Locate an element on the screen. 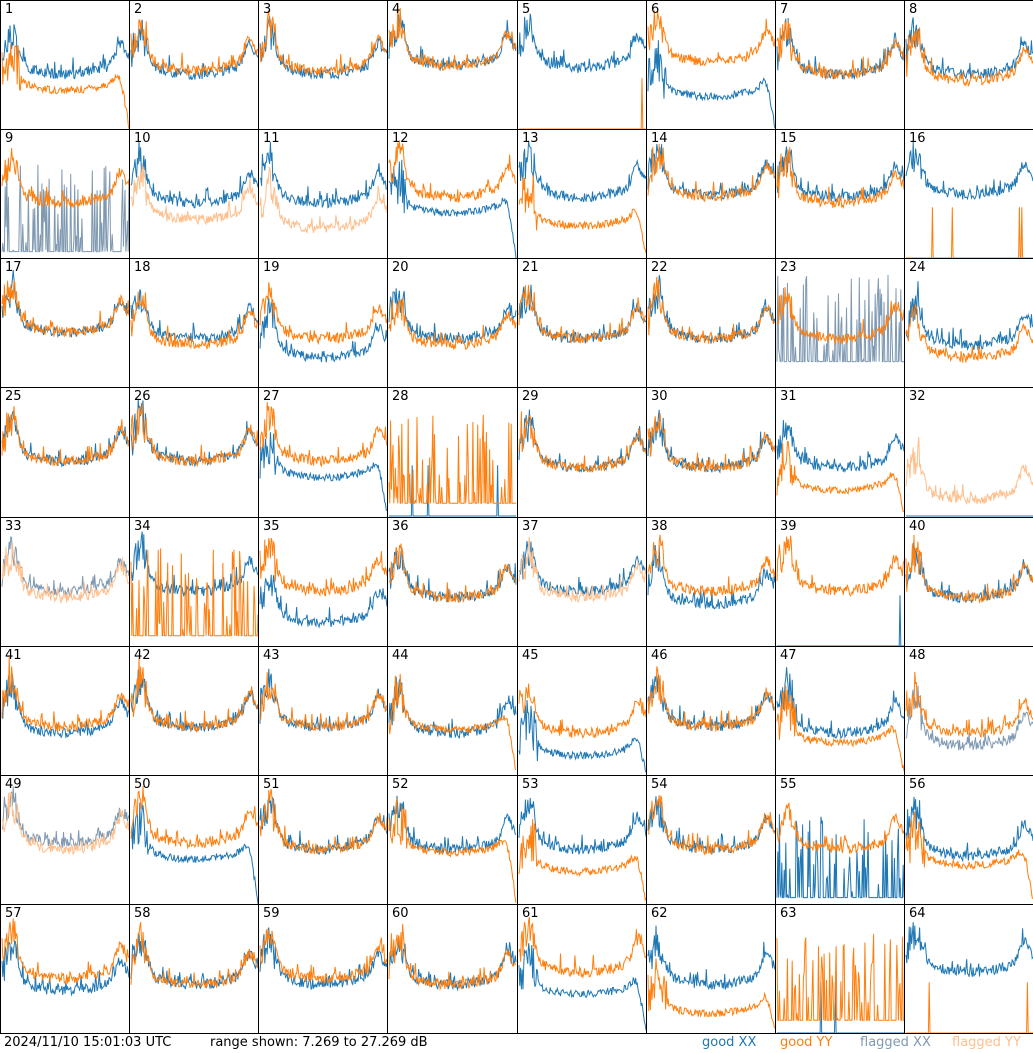 This screenshot has height=1053, width=1033. antenna-panel-54: 54 is located at coordinates (711, 840).